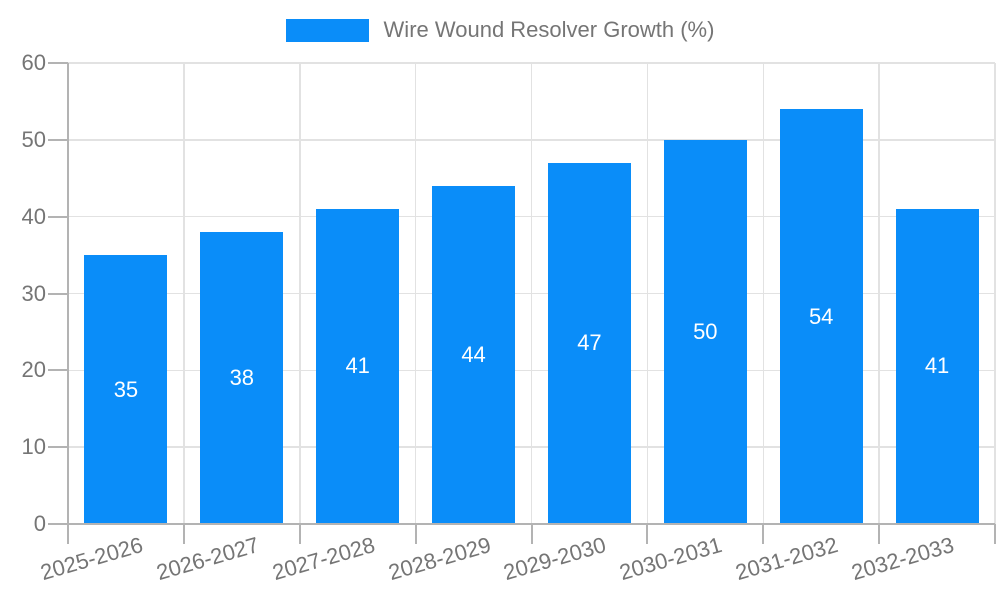 The image size is (1000, 600). I want to click on y-axis-line, so click(68, 293).